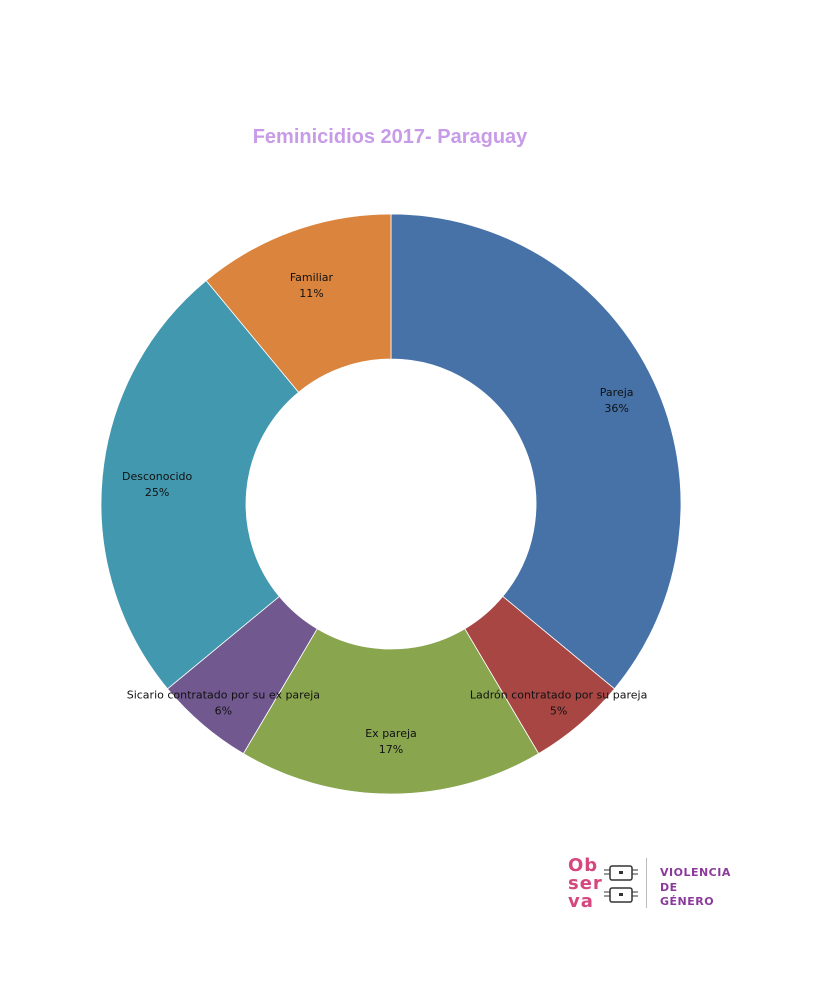 This screenshot has width=822, height=994. Describe the element at coordinates (558, 694) in the screenshot. I see `slice-label-1: Ladrón contratado por su pareja` at that location.